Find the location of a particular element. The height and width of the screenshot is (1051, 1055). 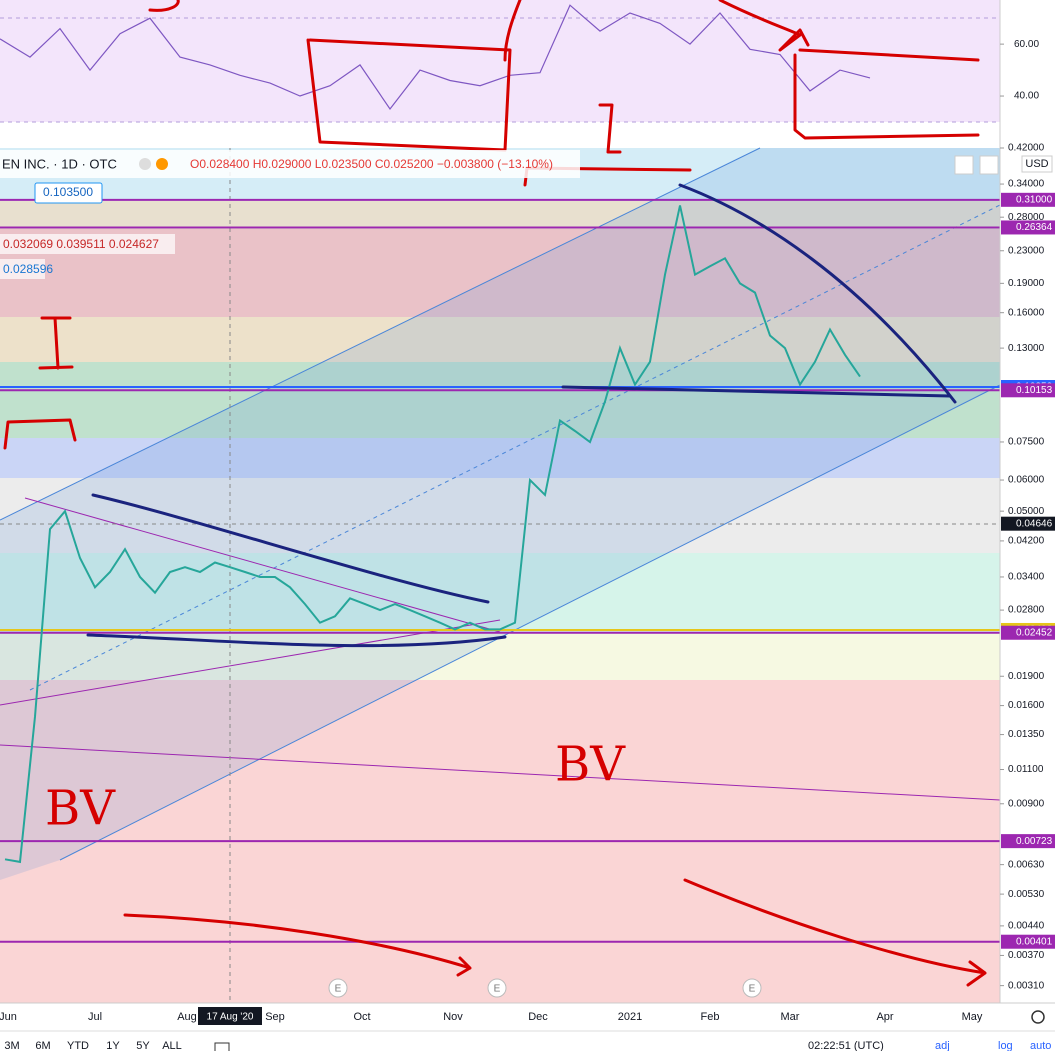

y-tick-label: 0.04200 is located at coordinates (1026, 541).